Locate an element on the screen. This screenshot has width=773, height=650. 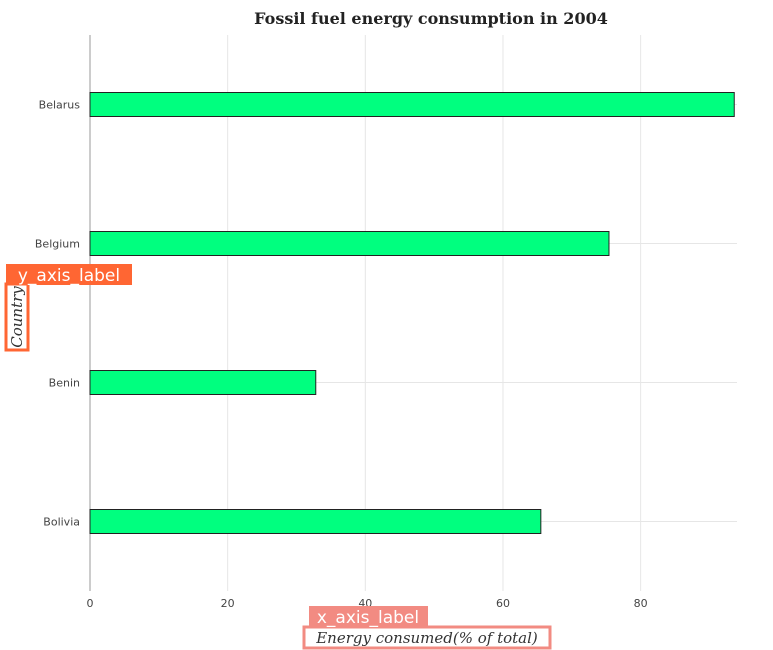
x-axis-label-placeholder: x_axis_label is located at coordinates (368, 618).